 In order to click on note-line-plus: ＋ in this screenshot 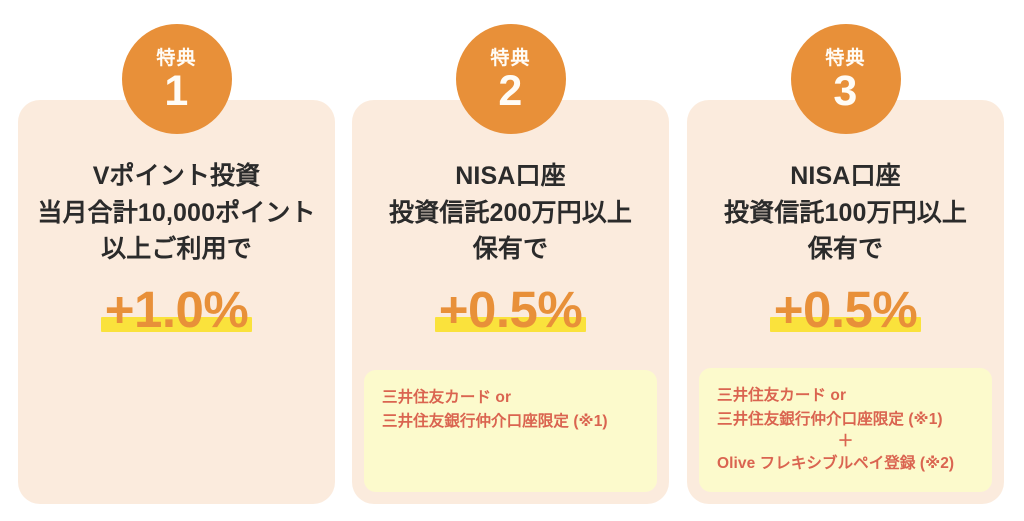, I will do `click(845, 441)`.